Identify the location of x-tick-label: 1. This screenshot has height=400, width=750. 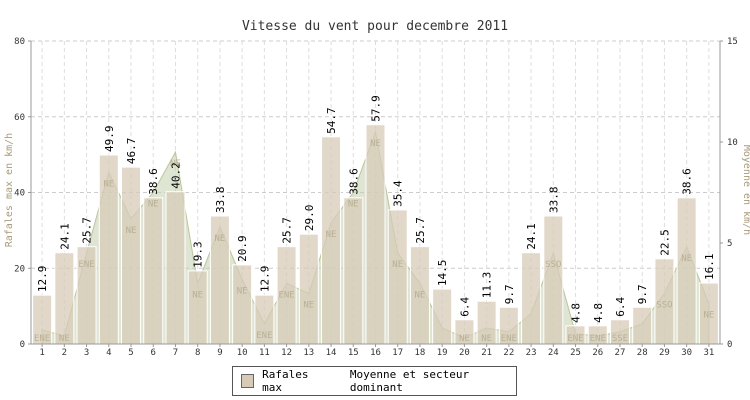
(41, 353).